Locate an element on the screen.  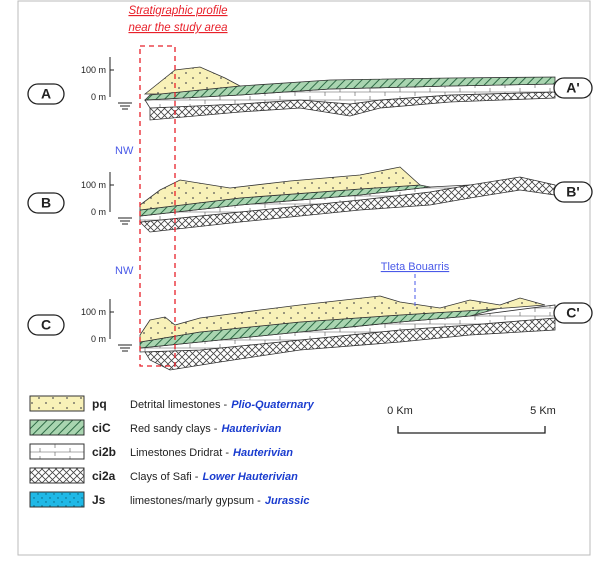
section-b is located at coordinates (347, 199).